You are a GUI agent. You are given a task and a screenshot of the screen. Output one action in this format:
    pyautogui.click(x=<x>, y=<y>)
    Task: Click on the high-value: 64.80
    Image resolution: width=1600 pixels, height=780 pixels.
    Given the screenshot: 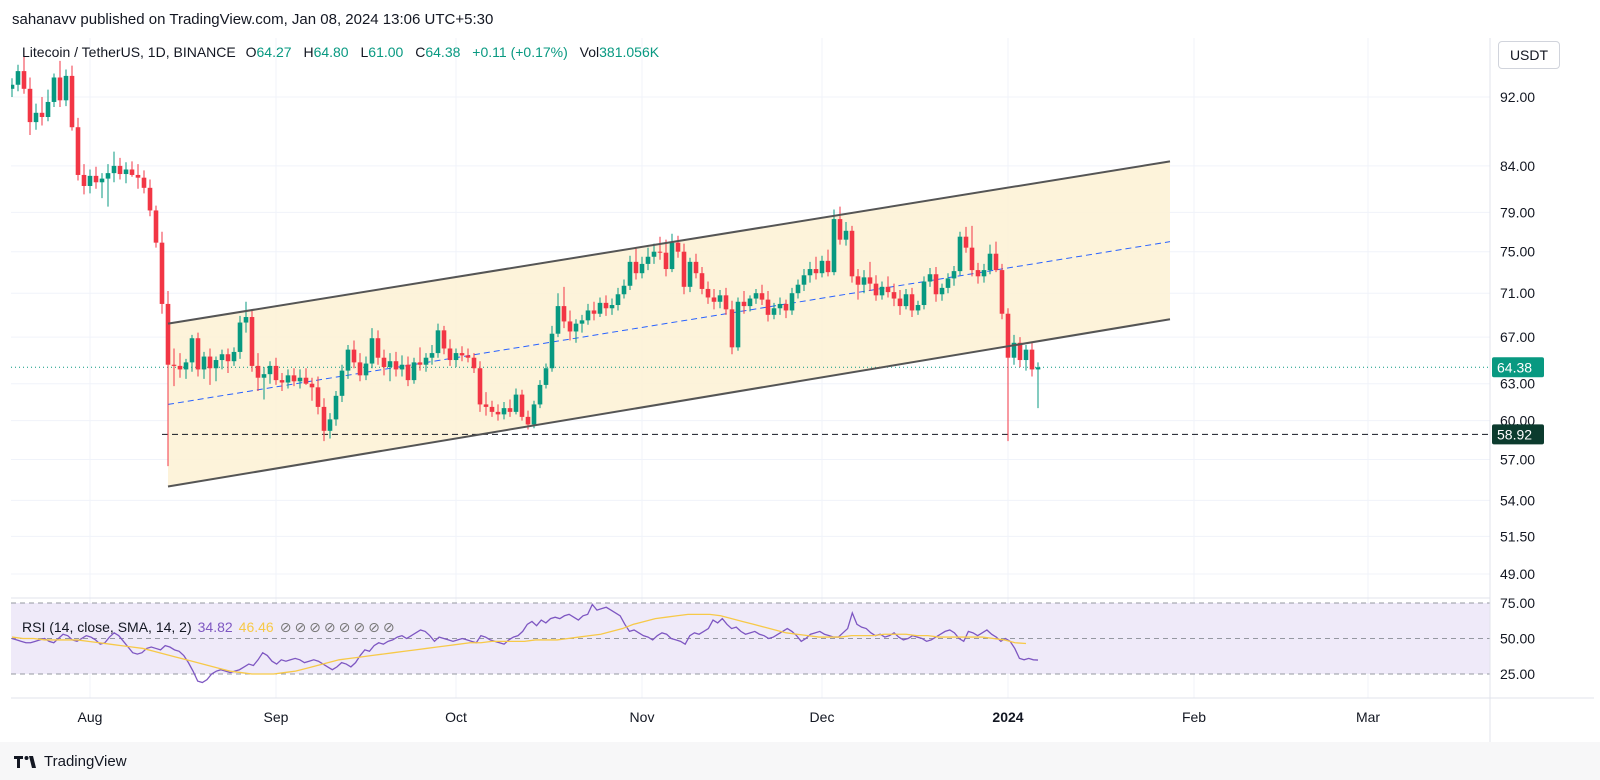 What is the action you would take?
    pyautogui.click(x=331, y=52)
    